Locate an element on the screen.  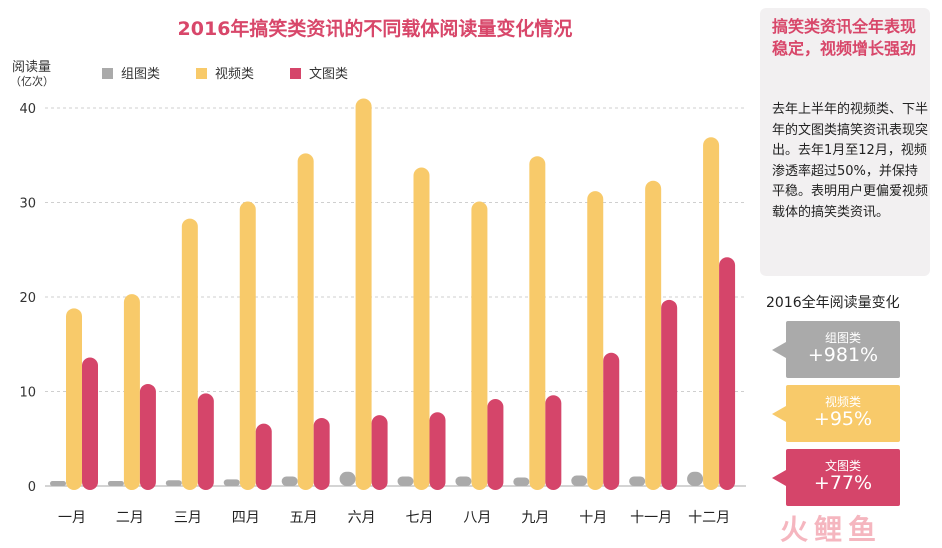
legend-label: 文图类 is located at coordinates (328, 74).